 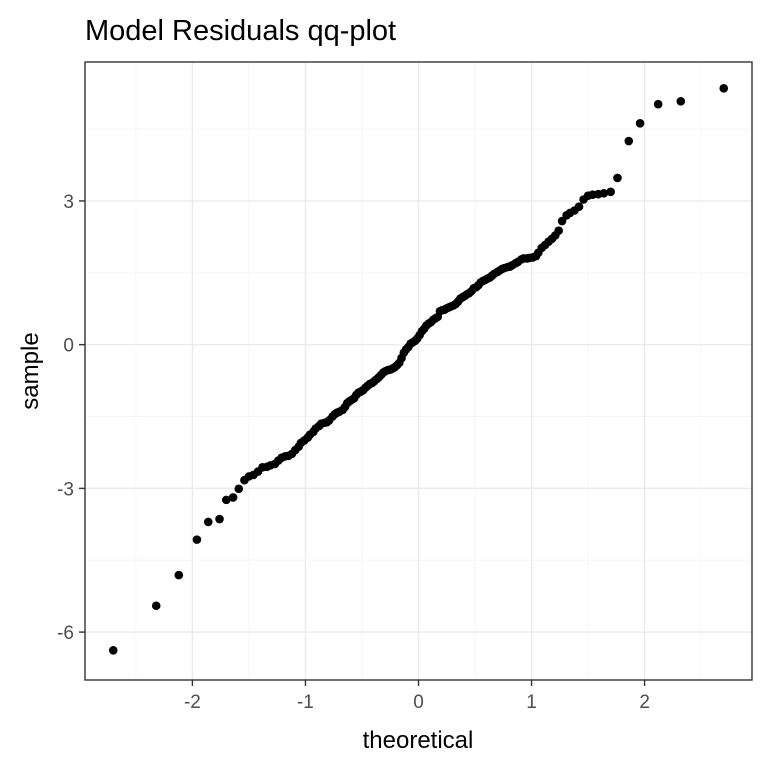 I want to click on x-tick-label: 0, so click(x=418, y=702).